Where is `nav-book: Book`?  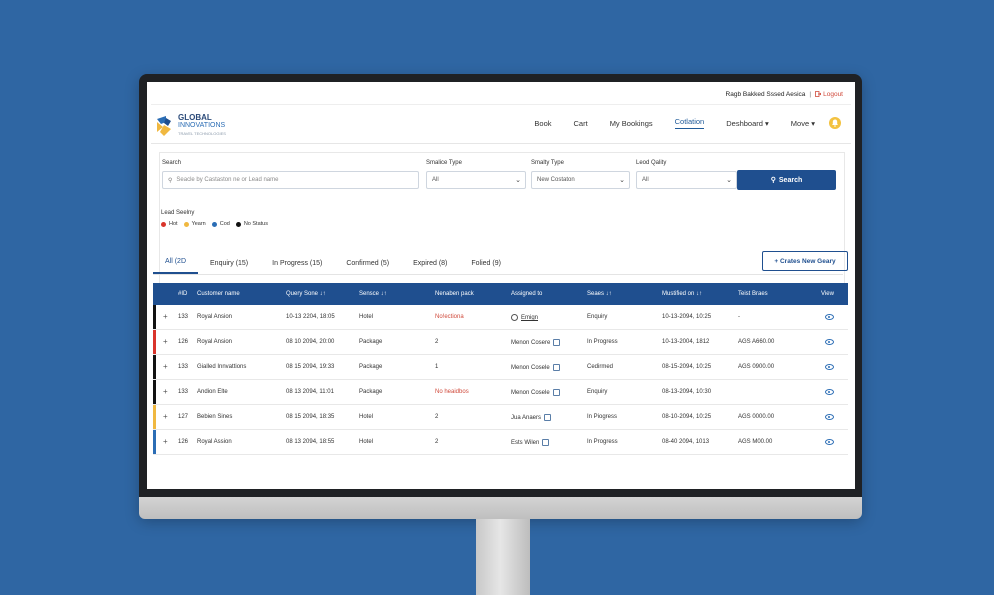
nav-book: Book is located at coordinates (543, 123).